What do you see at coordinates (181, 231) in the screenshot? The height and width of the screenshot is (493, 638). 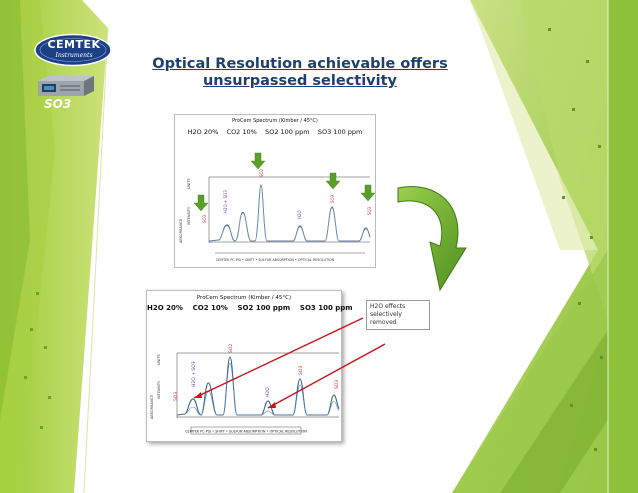 I see `spectrum-top-axis-label-1: ABSORBANCE` at bounding box center [181, 231].